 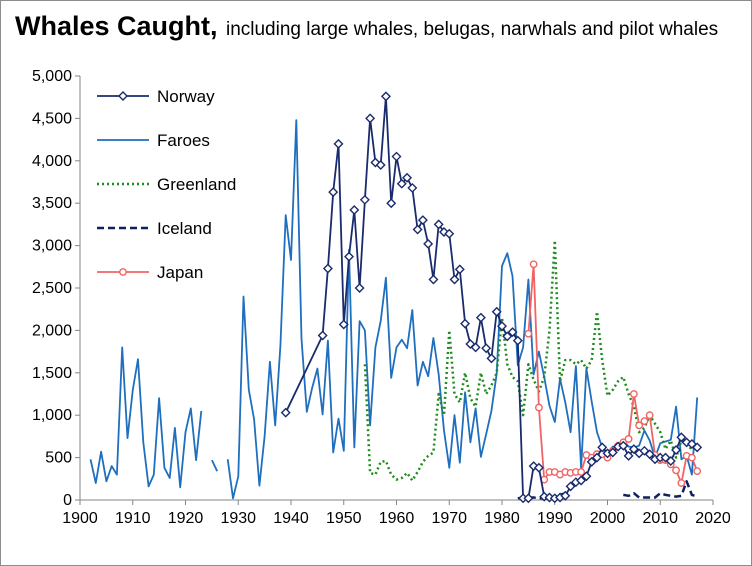 What do you see at coordinates (713, 518) in the screenshot?
I see `x-tick-label: 2020` at bounding box center [713, 518].